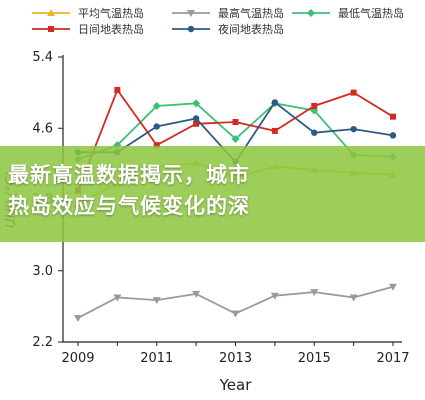  Describe the element at coordinates (251, 29) in the screenshot. I see `legend-label-night: 夜间地表热岛` at that location.